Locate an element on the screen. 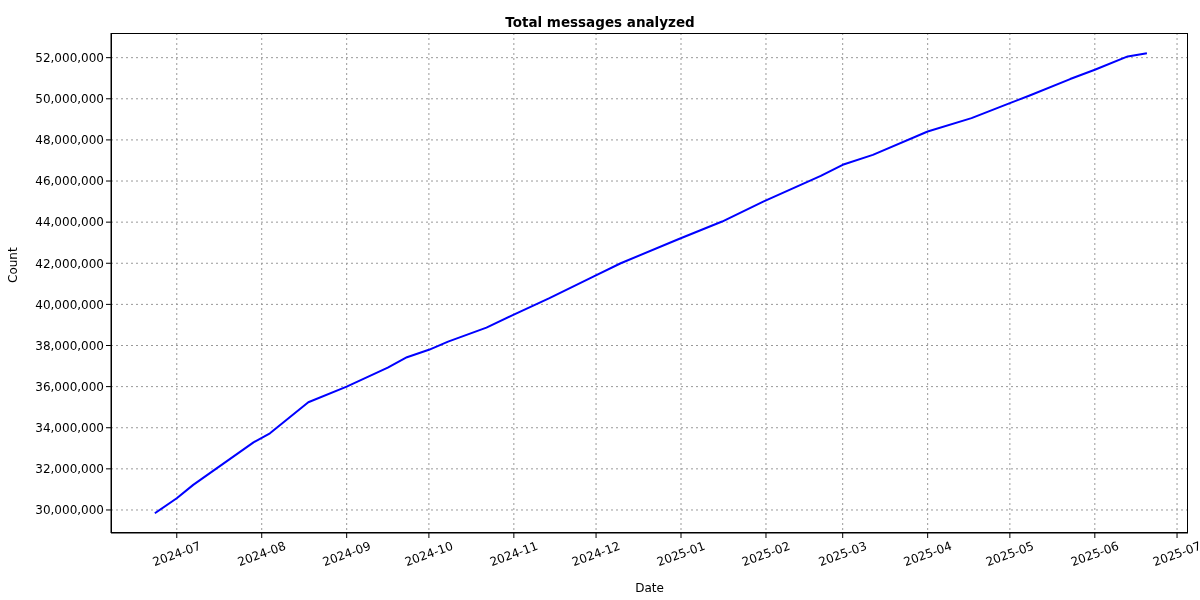 This screenshot has width=1200, height=600. y-tick-label: 50,000,000 is located at coordinates (69, 99).